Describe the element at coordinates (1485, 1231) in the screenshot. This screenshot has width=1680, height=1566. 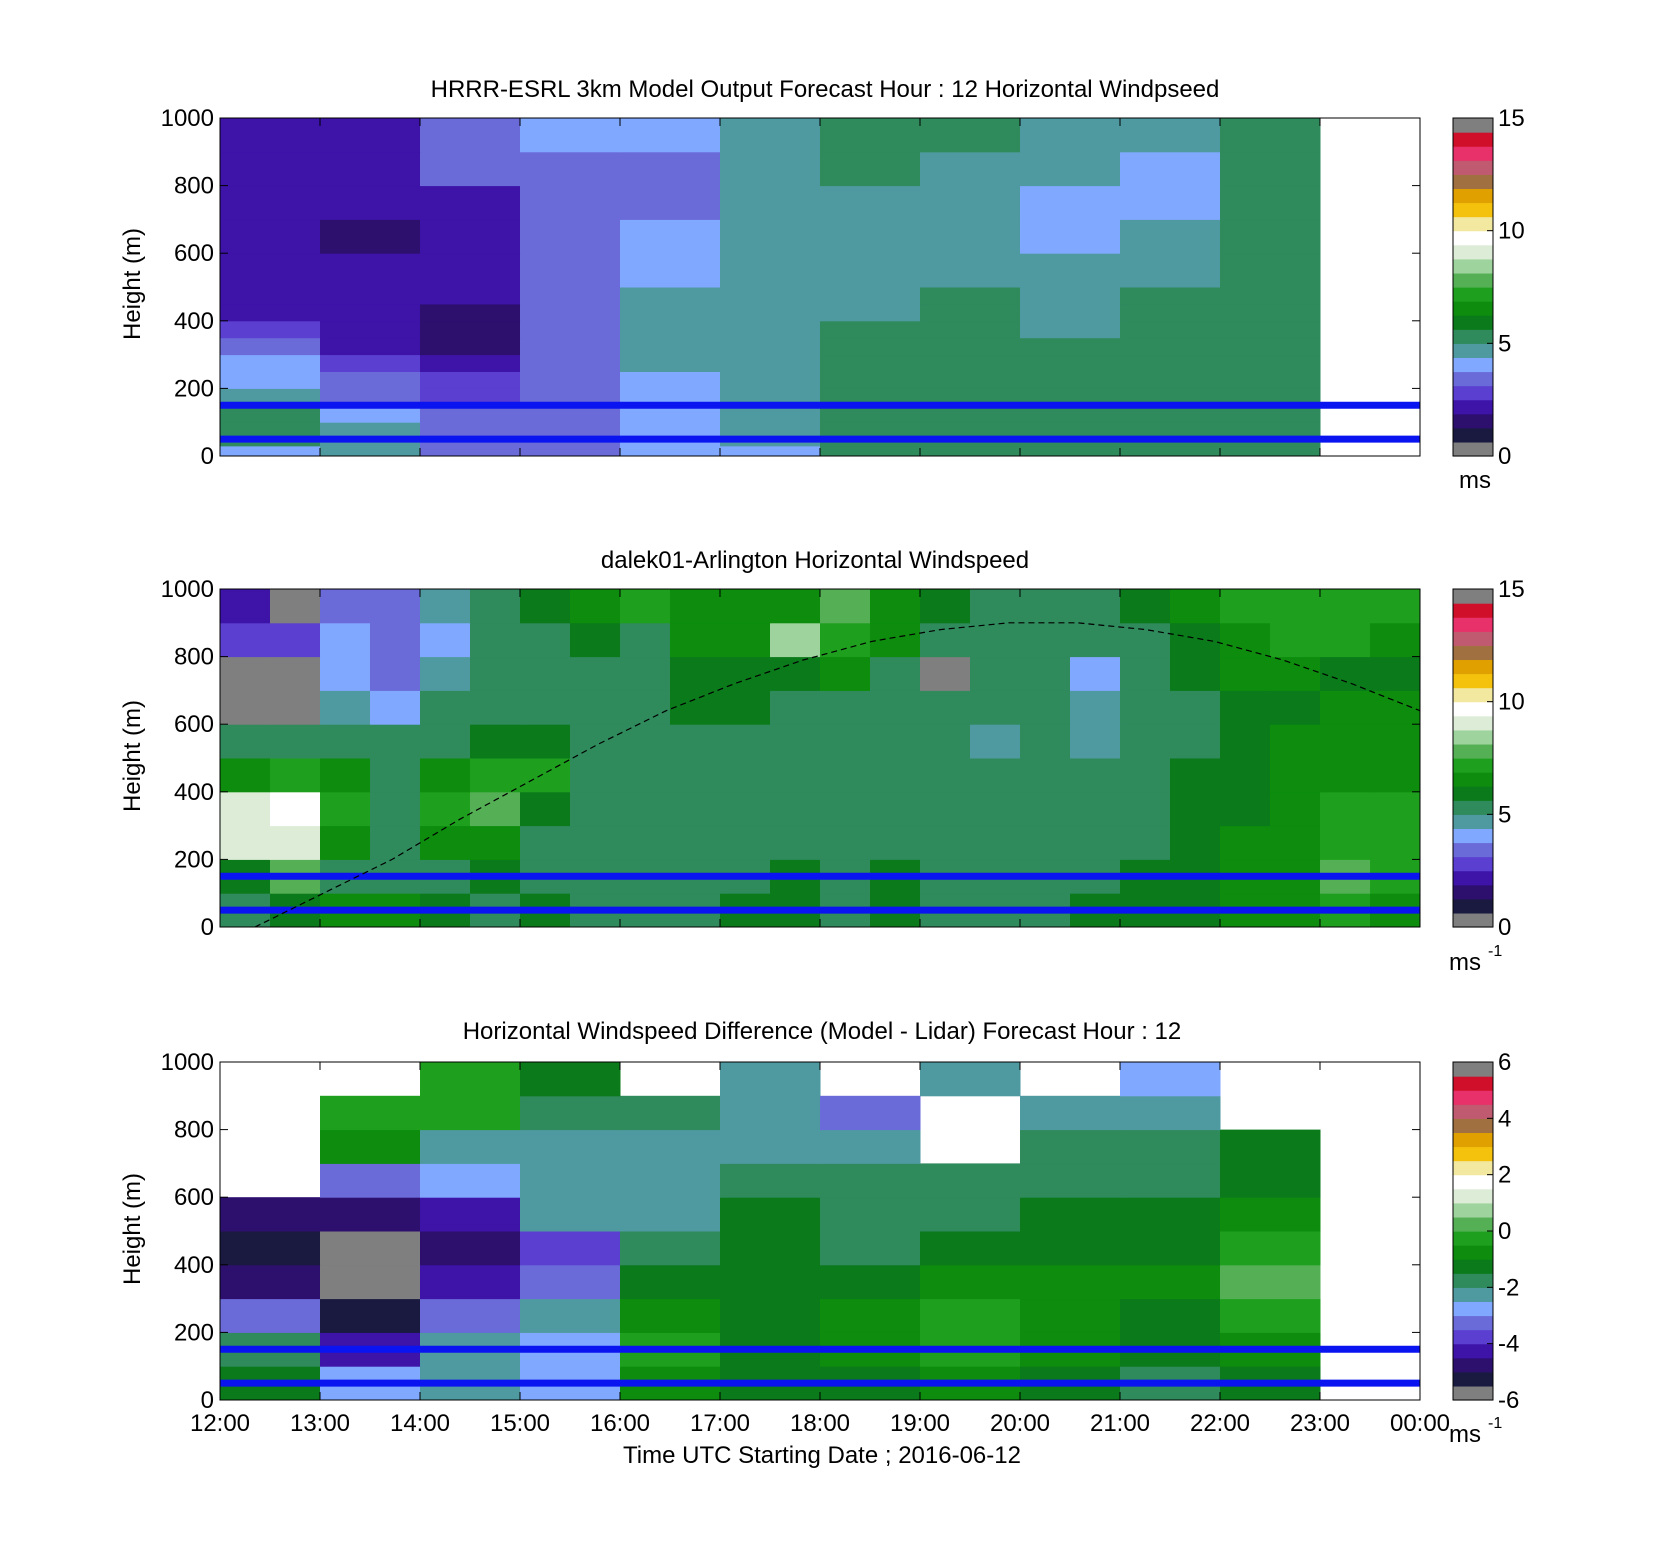
I see `panel-difference-colorbar: 6 4 2 0 -2 -4 -6` at that location.